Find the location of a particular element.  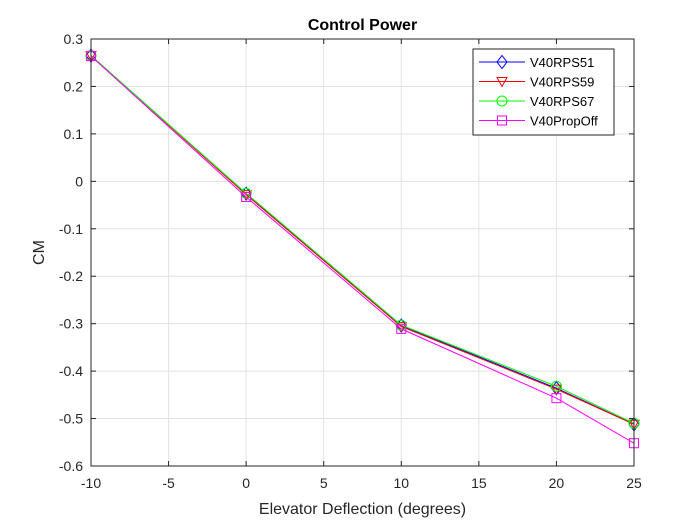

legend-item: V40RPS59 is located at coordinates (536, 82).